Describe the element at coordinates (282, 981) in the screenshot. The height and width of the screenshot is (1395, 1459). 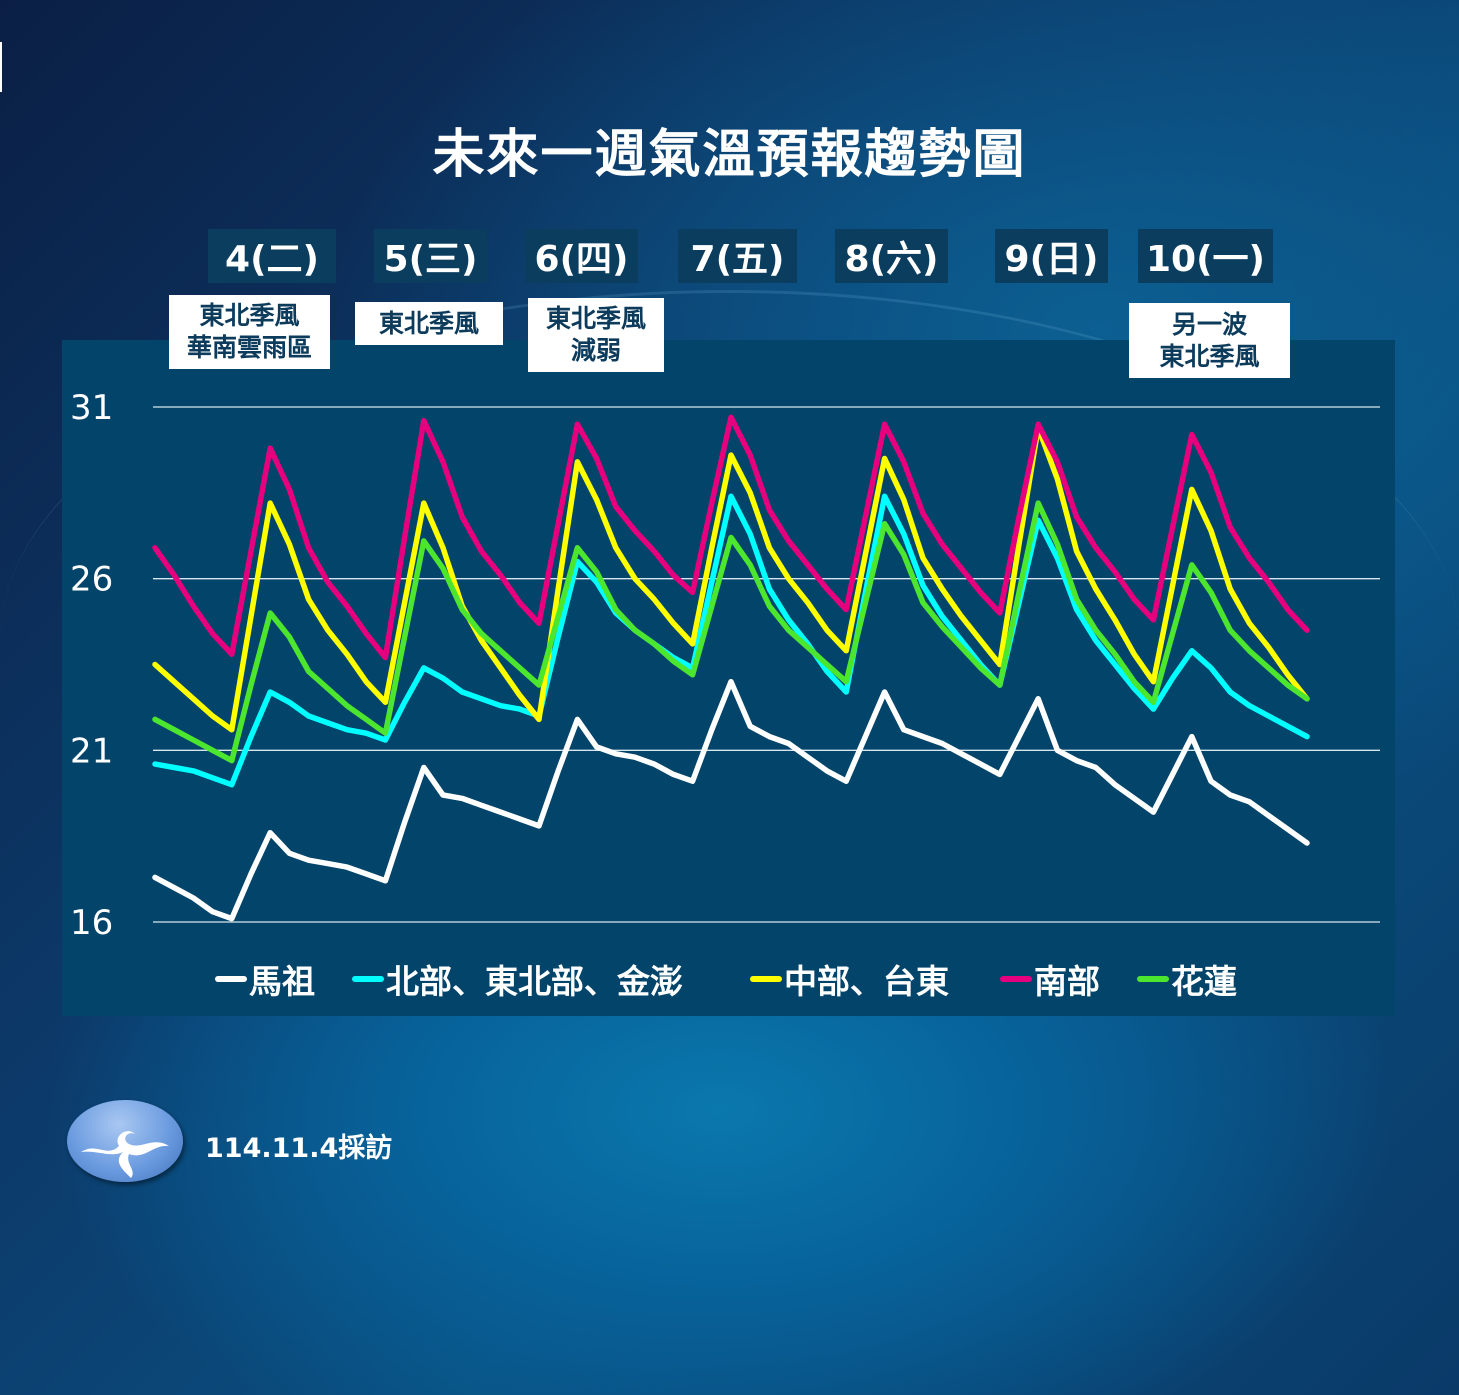
I see `legend-label: 馬祖` at that location.